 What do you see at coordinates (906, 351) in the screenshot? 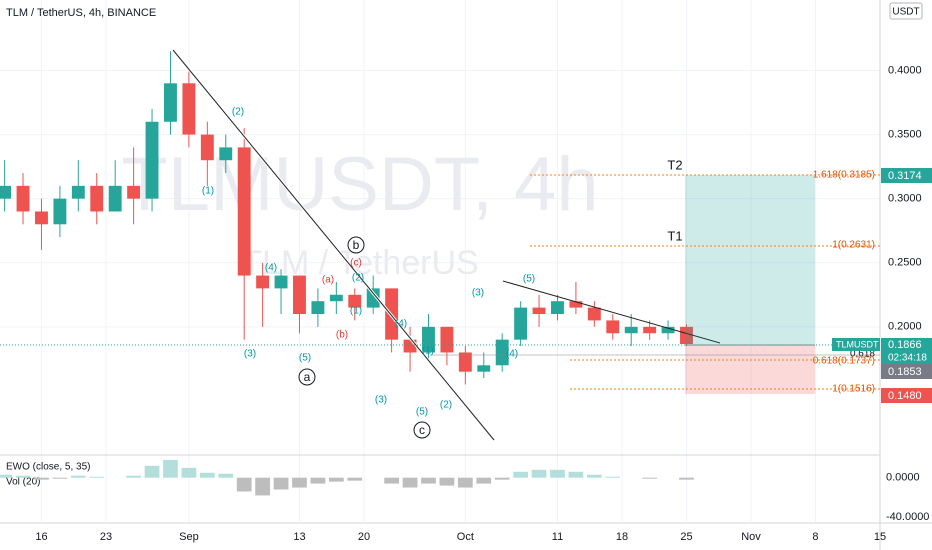
I see `price-tag` at bounding box center [906, 351].